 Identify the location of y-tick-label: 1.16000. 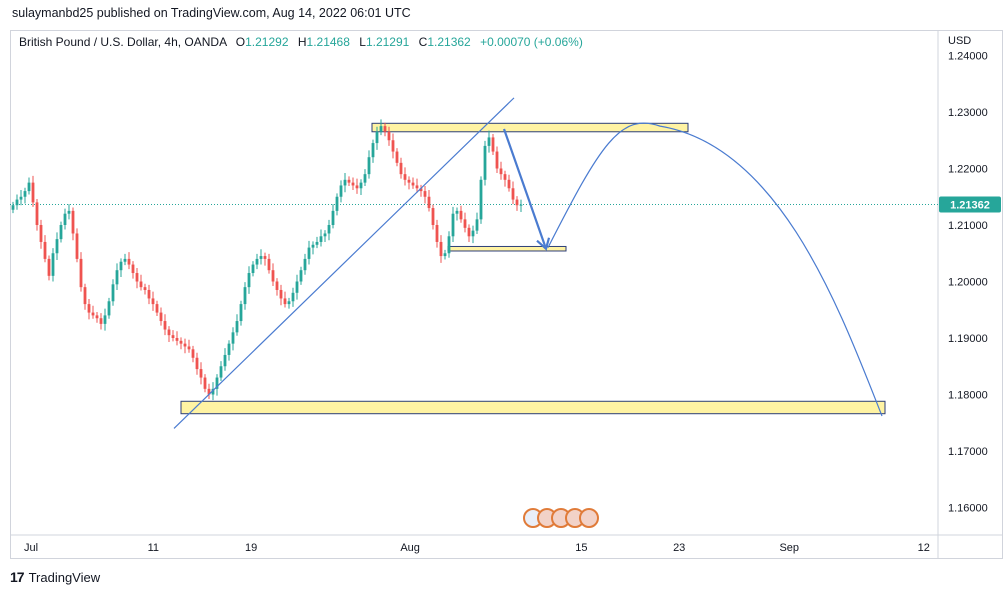
(968, 509).